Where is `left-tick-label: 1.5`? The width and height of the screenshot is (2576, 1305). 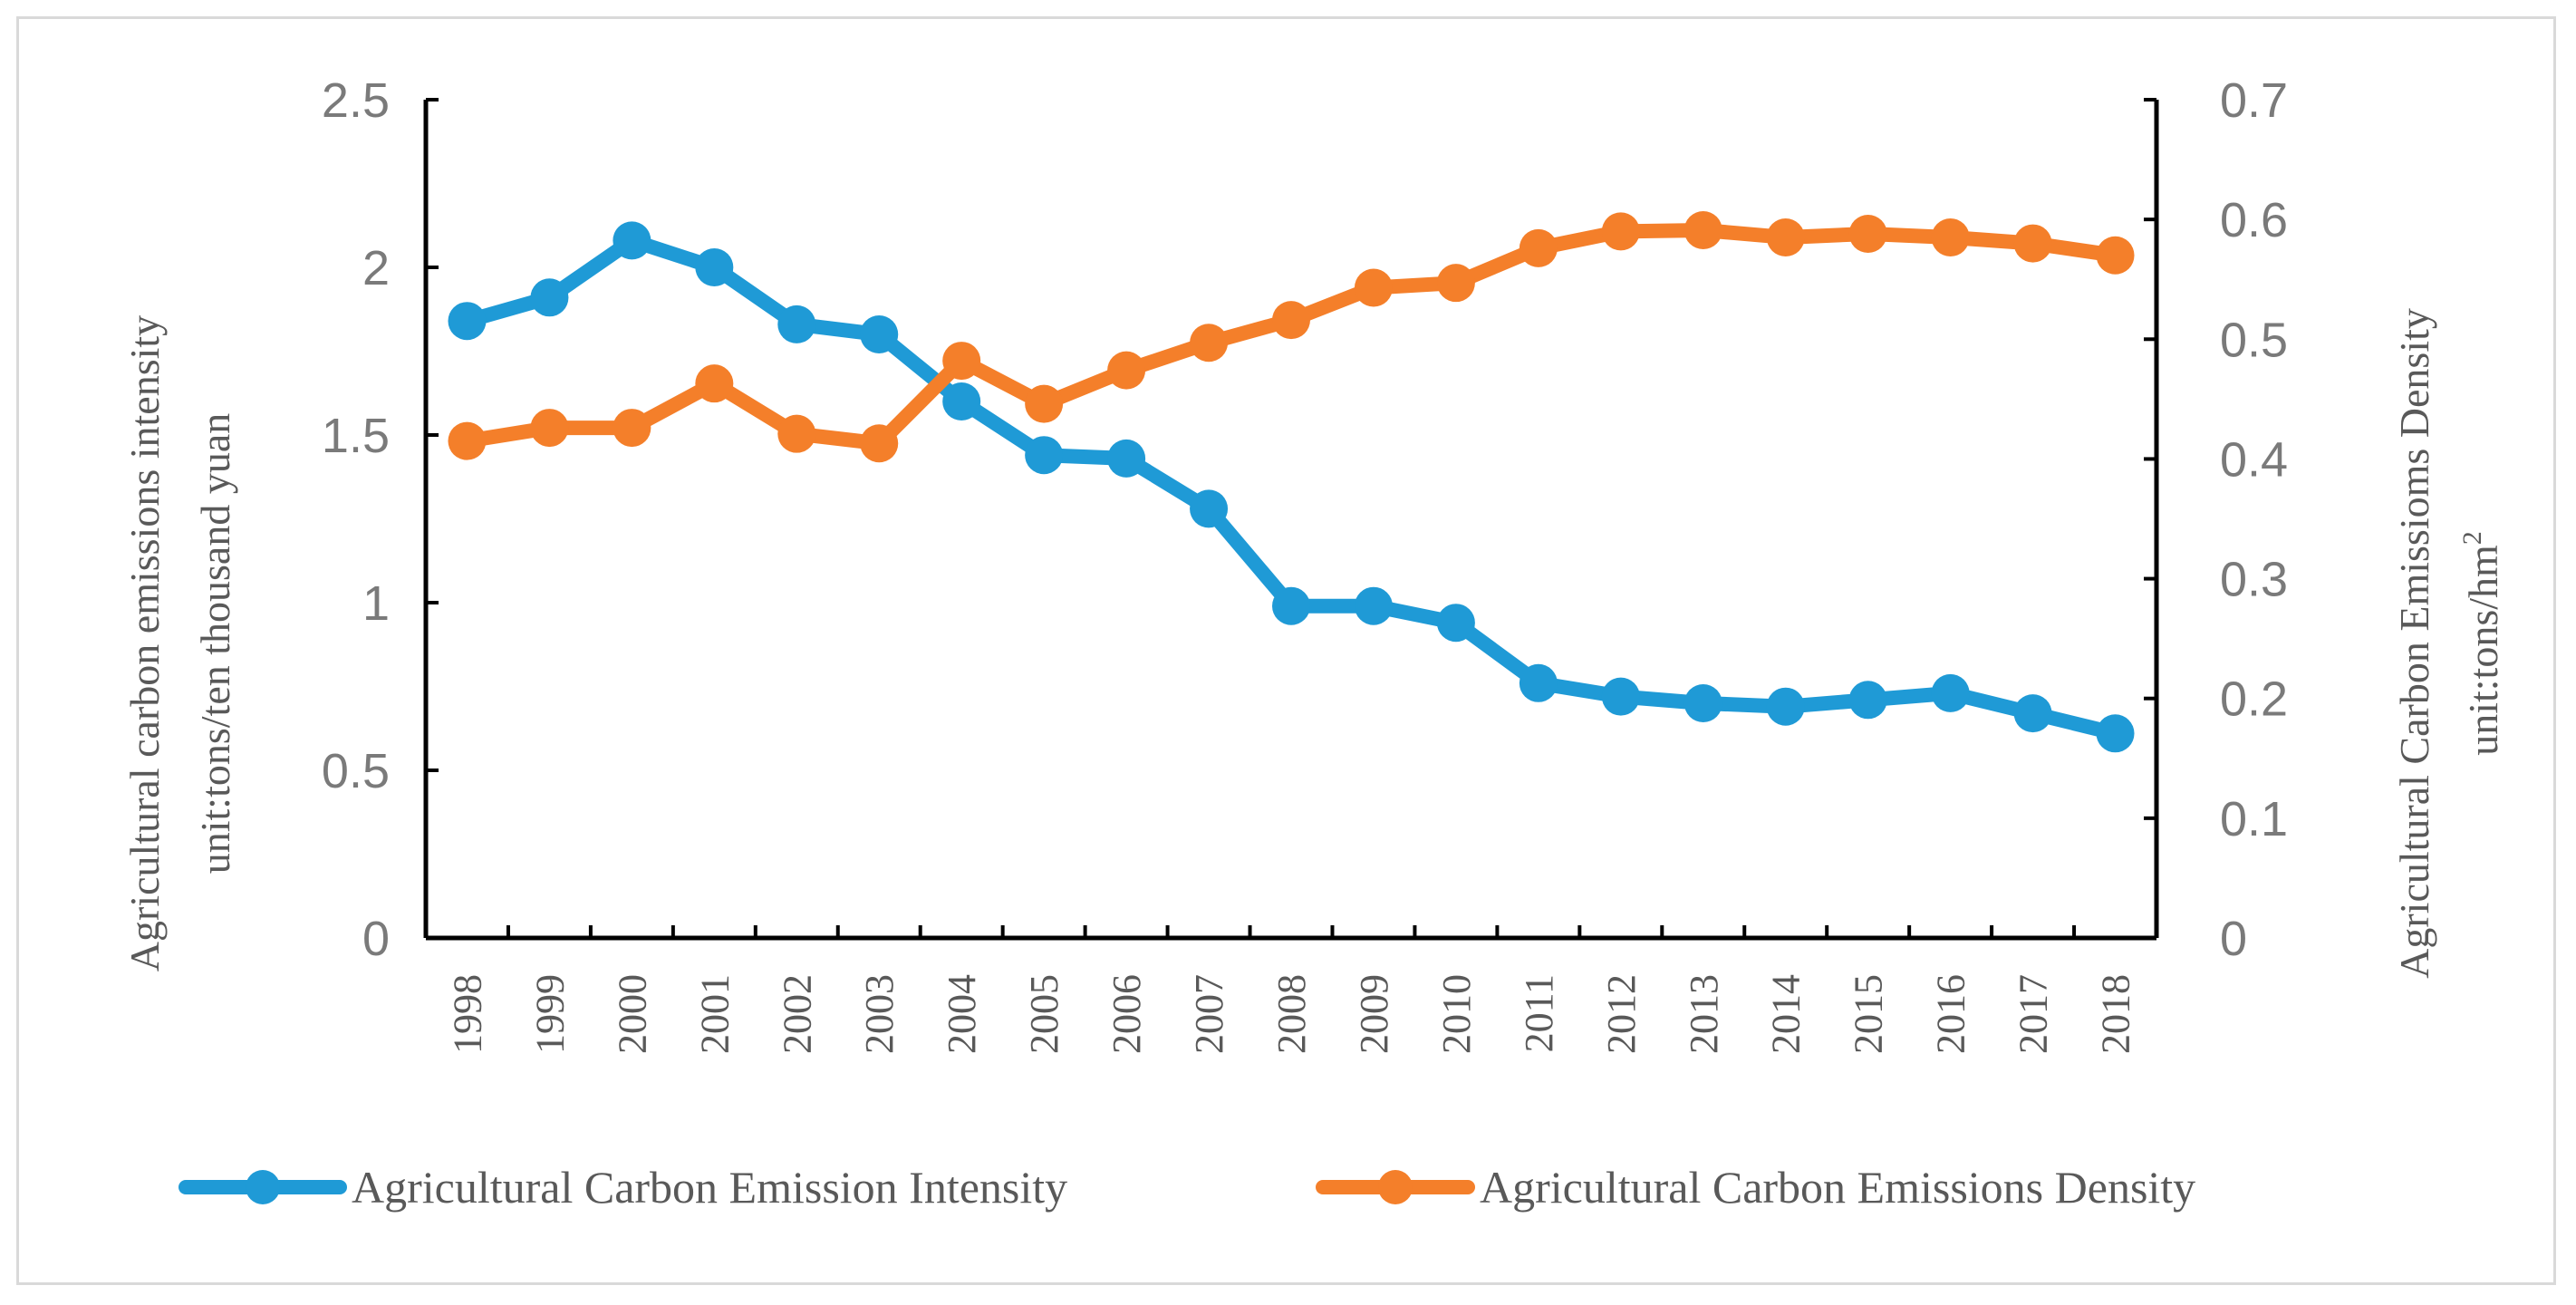
left-tick-label: 1.5 is located at coordinates (356, 436).